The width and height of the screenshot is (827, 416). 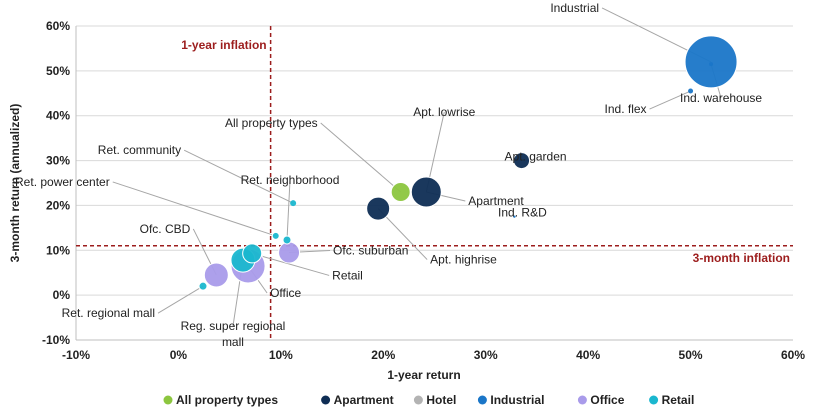 I want to click on y-axis-title: 3-month return (annualized), so click(x=15, y=183).